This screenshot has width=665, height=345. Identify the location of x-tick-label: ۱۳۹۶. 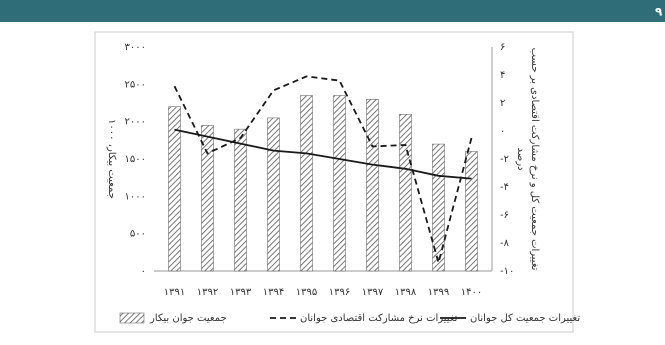
(339, 292).